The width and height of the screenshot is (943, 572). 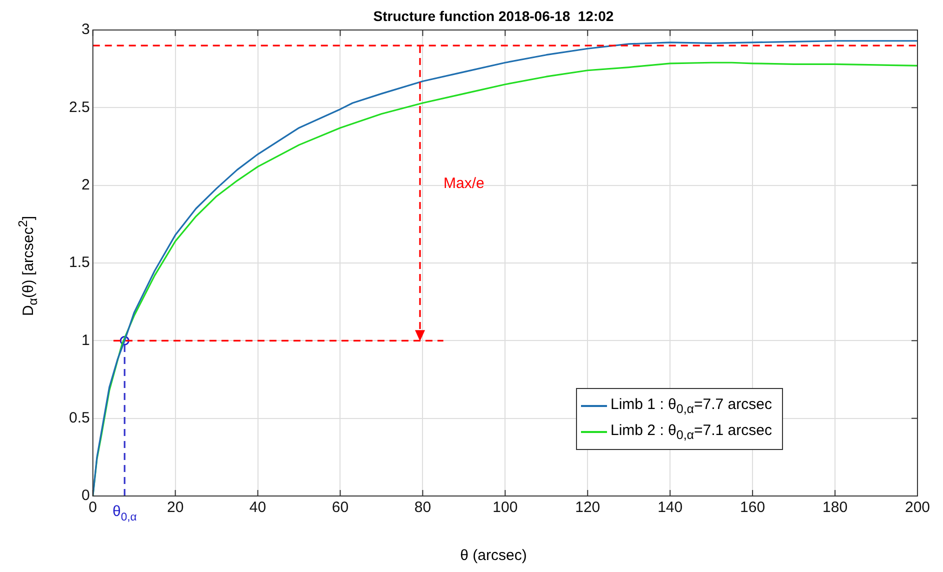 What do you see at coordinates (493, 555) in the screenshot?
I see `x-axis-title: θ (arcsec)` at bounding box center [493, 555].